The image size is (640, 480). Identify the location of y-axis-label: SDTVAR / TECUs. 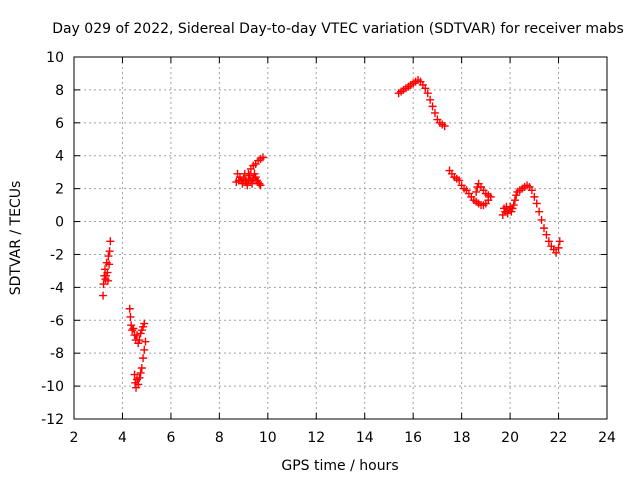
(16, 238).